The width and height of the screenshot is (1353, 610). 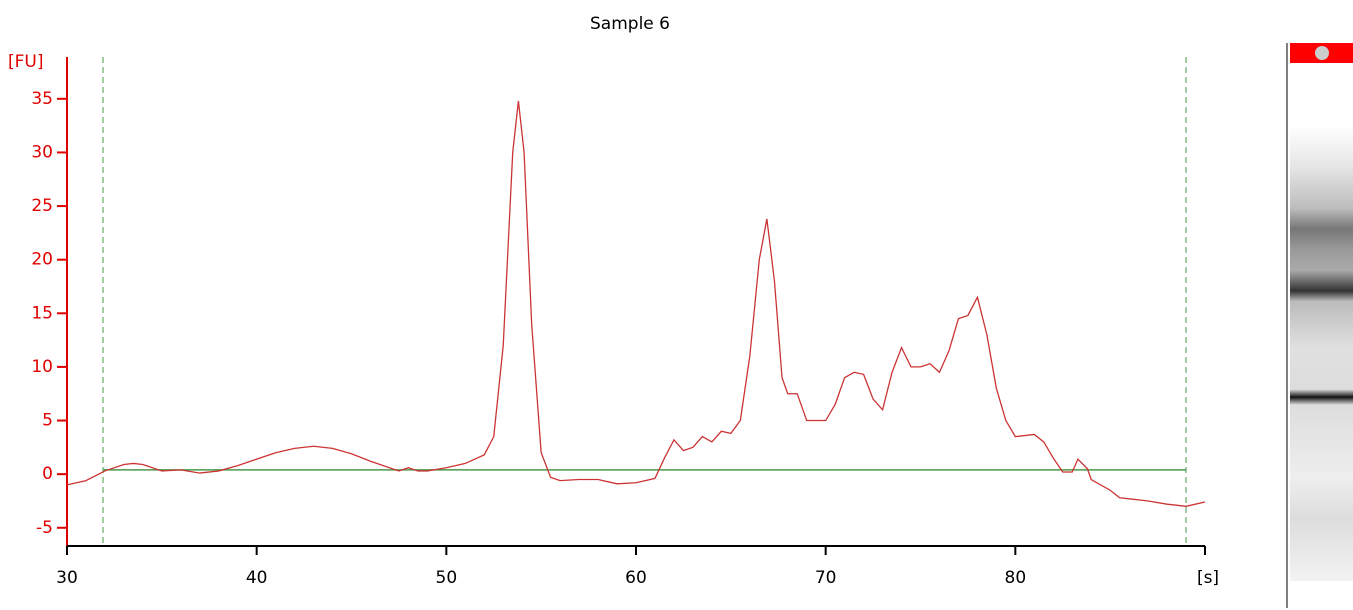 I want to click on y-axis-label: [FU], so click(x=26, y=62).